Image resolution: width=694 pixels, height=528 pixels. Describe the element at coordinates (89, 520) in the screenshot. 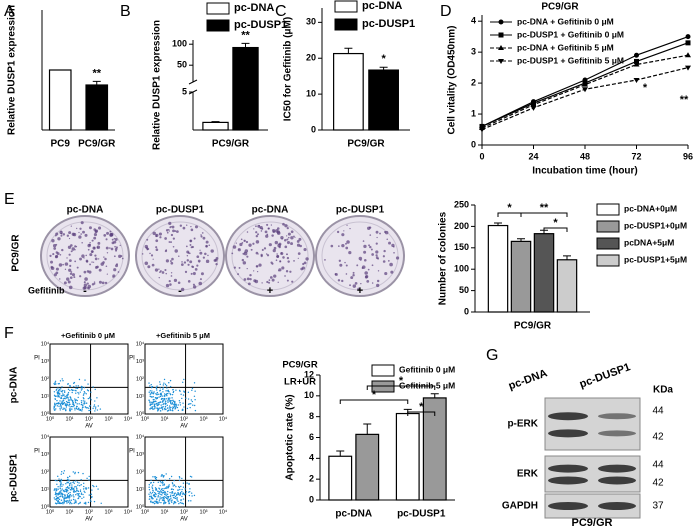

I see `flow-axis: AV` at that location.